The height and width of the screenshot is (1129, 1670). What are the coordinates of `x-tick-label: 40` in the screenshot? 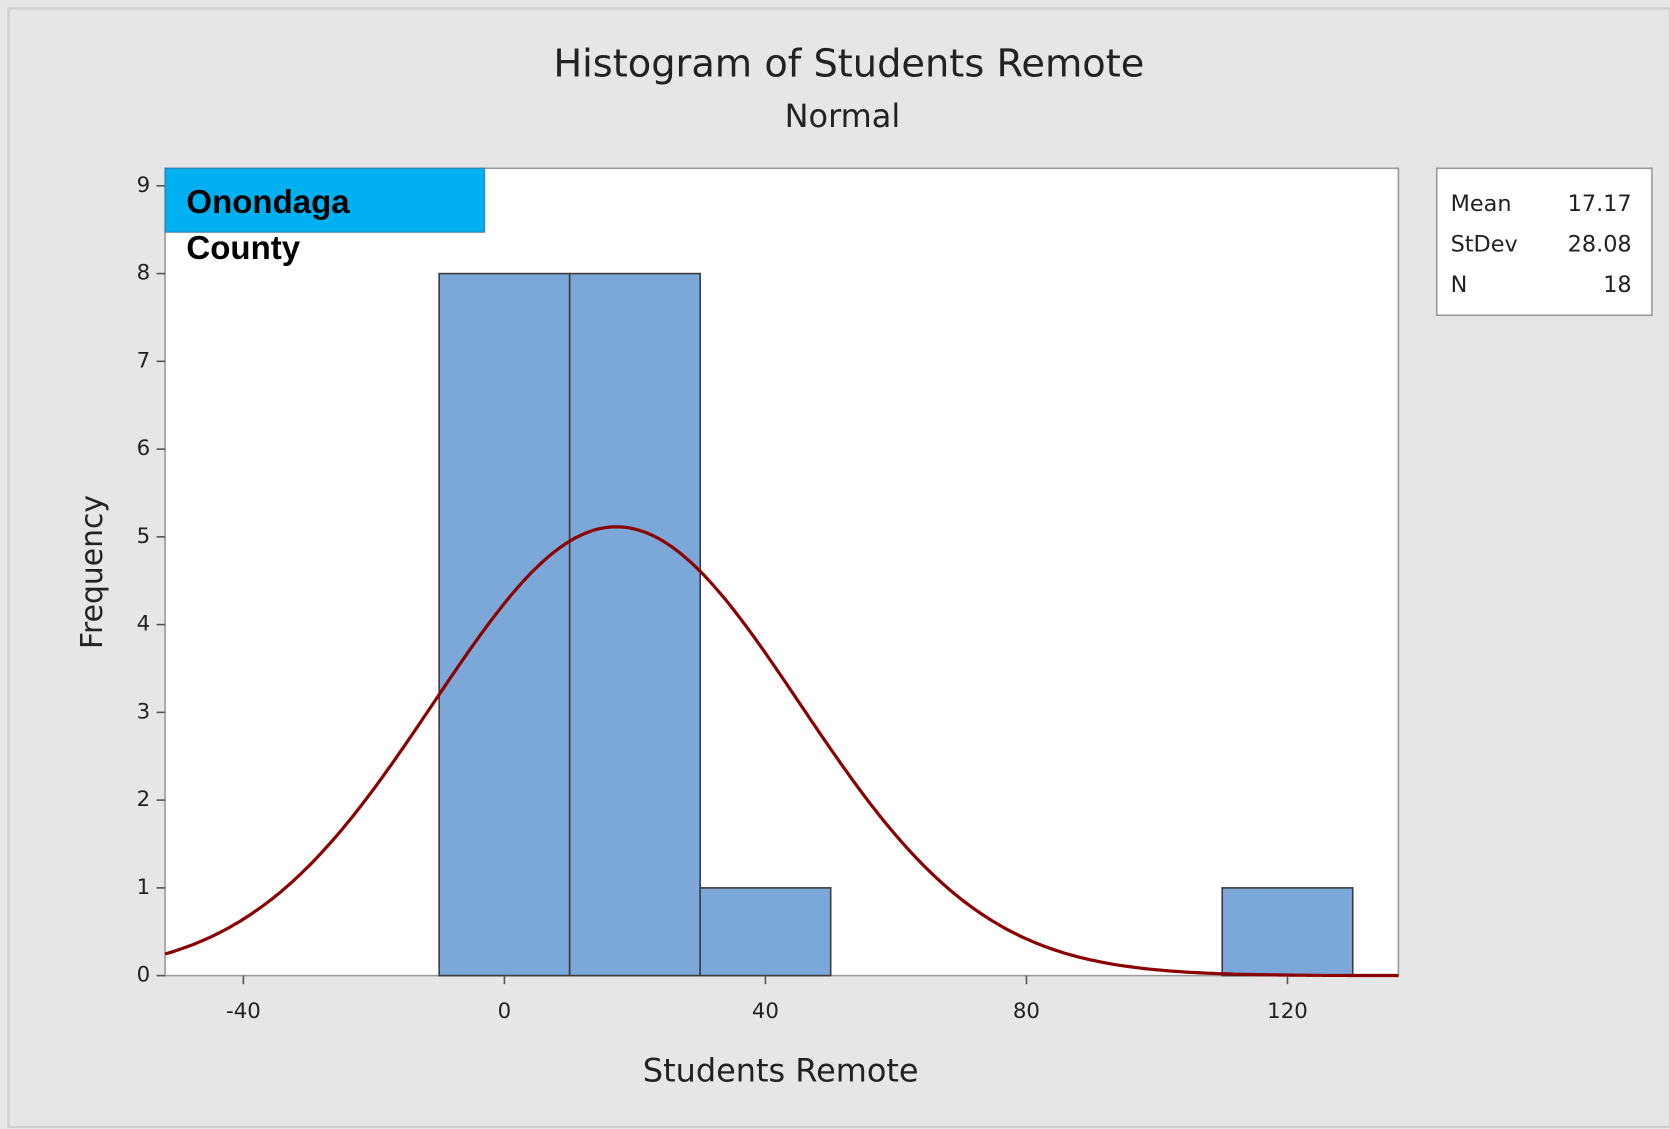 It's located at (765, 1011).